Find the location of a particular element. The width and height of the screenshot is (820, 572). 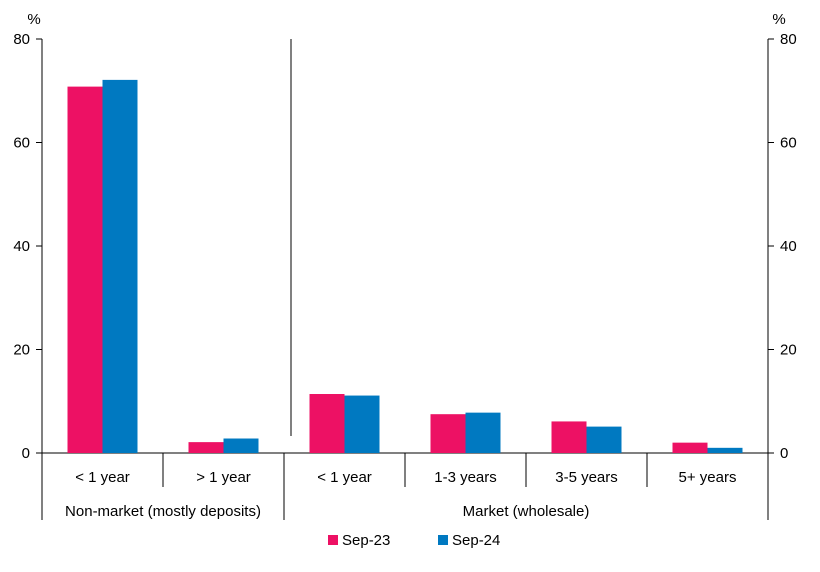

category-label: 3-5 years is located at coordinates (586, 477).